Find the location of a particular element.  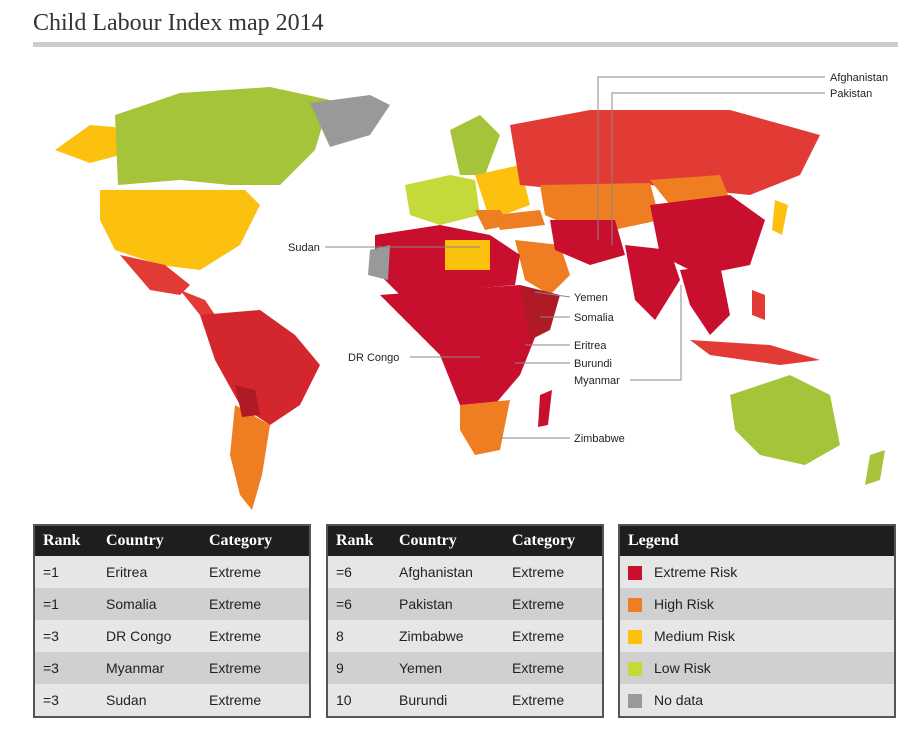

region-india is located at coordinates (652, 282).